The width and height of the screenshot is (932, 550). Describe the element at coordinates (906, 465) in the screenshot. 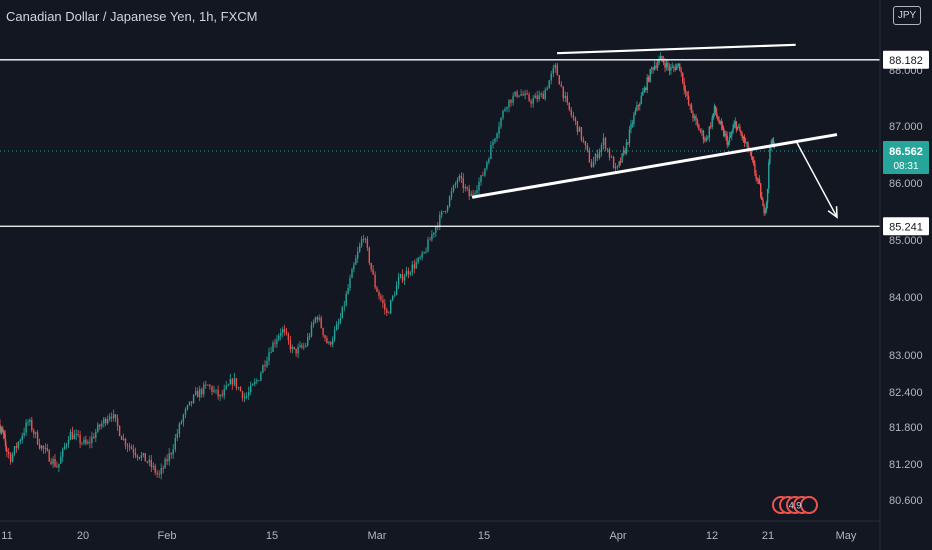

I see `y-tick-label: 81.200` at that location.